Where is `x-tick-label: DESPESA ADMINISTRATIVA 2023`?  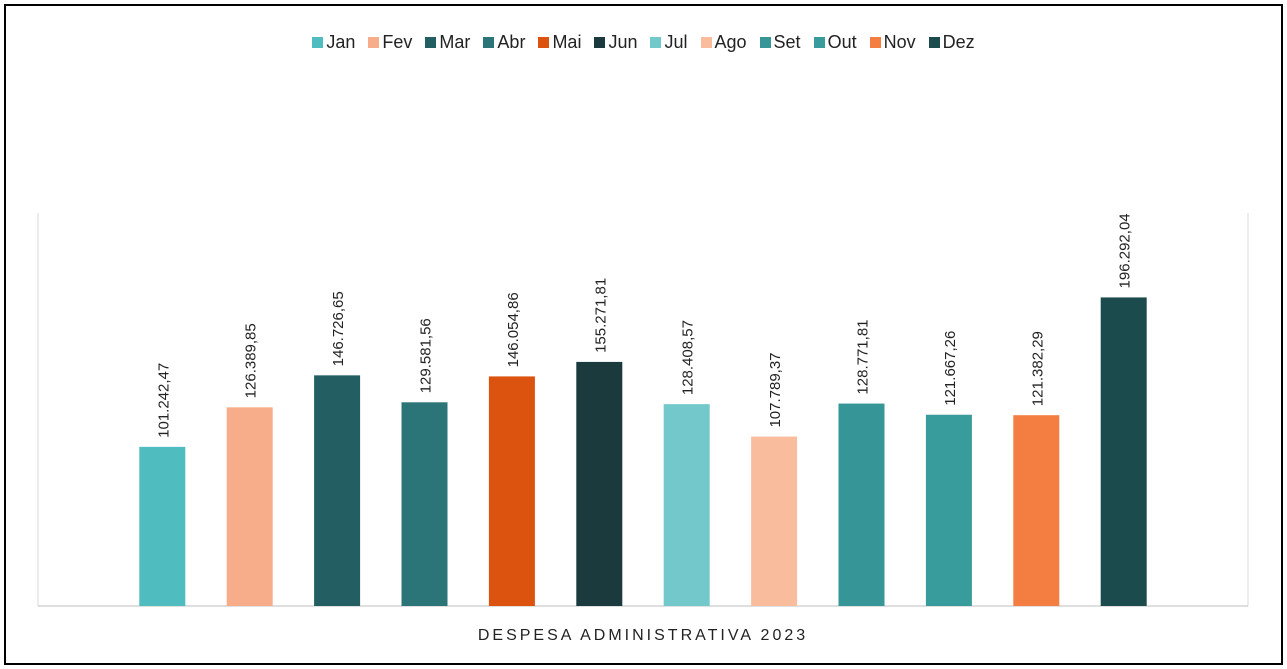 x-tick-label: DESPESA ADMINISTRATIVA 2023 is located at coordinates (643, 635).